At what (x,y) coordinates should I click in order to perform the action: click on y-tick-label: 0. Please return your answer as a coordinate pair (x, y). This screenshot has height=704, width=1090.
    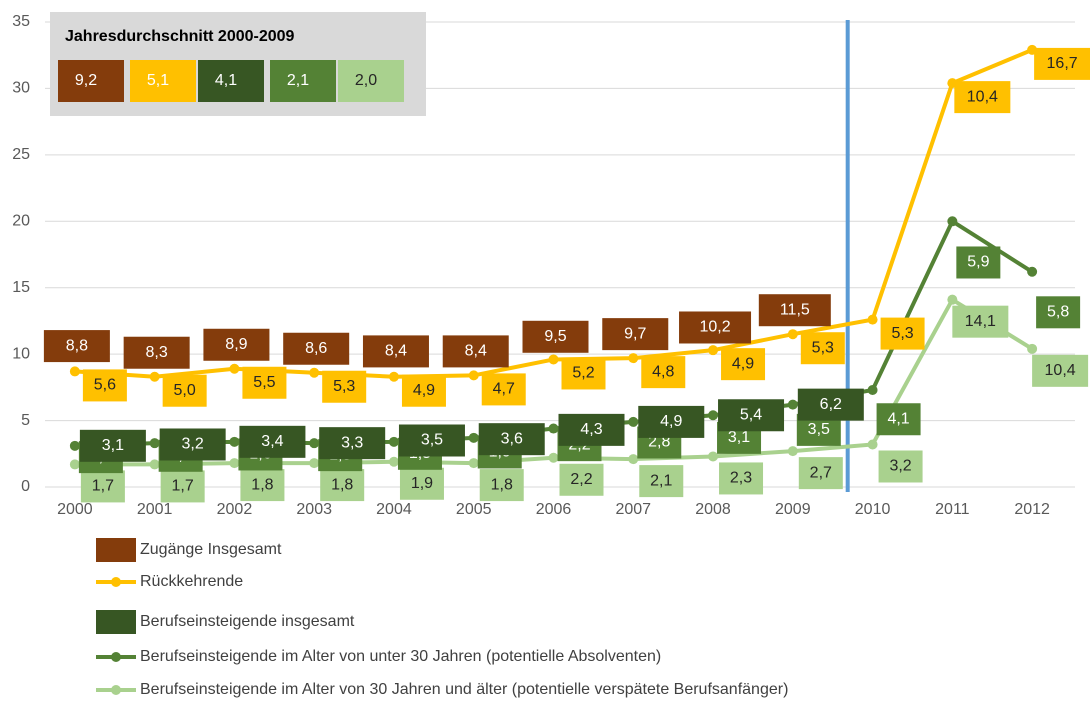
    Looking at the image, I should click on (25, 486).